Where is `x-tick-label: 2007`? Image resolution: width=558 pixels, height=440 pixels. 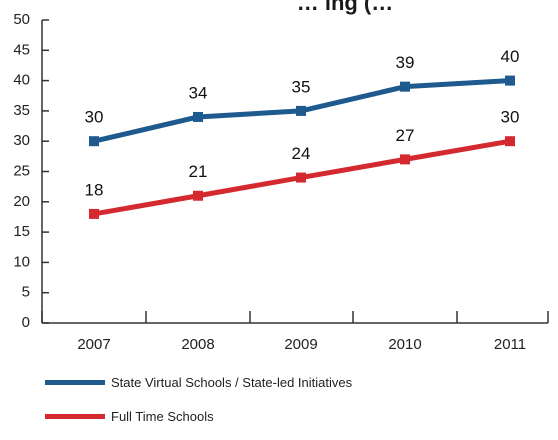 x-tick-label: 2007 is located at coordinates (93, 344).